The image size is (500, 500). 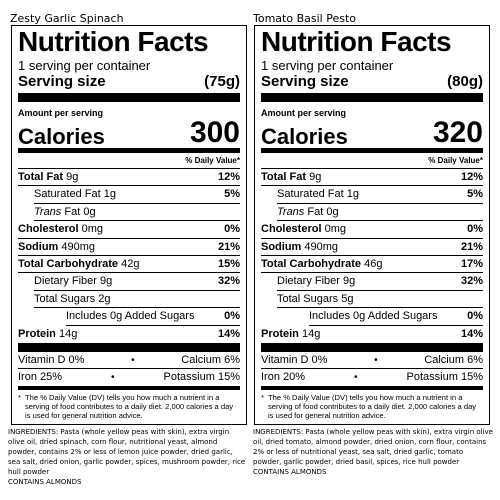 I want to click on nutrient-label: Total Carbohydrate, so click(x=311, y=263).